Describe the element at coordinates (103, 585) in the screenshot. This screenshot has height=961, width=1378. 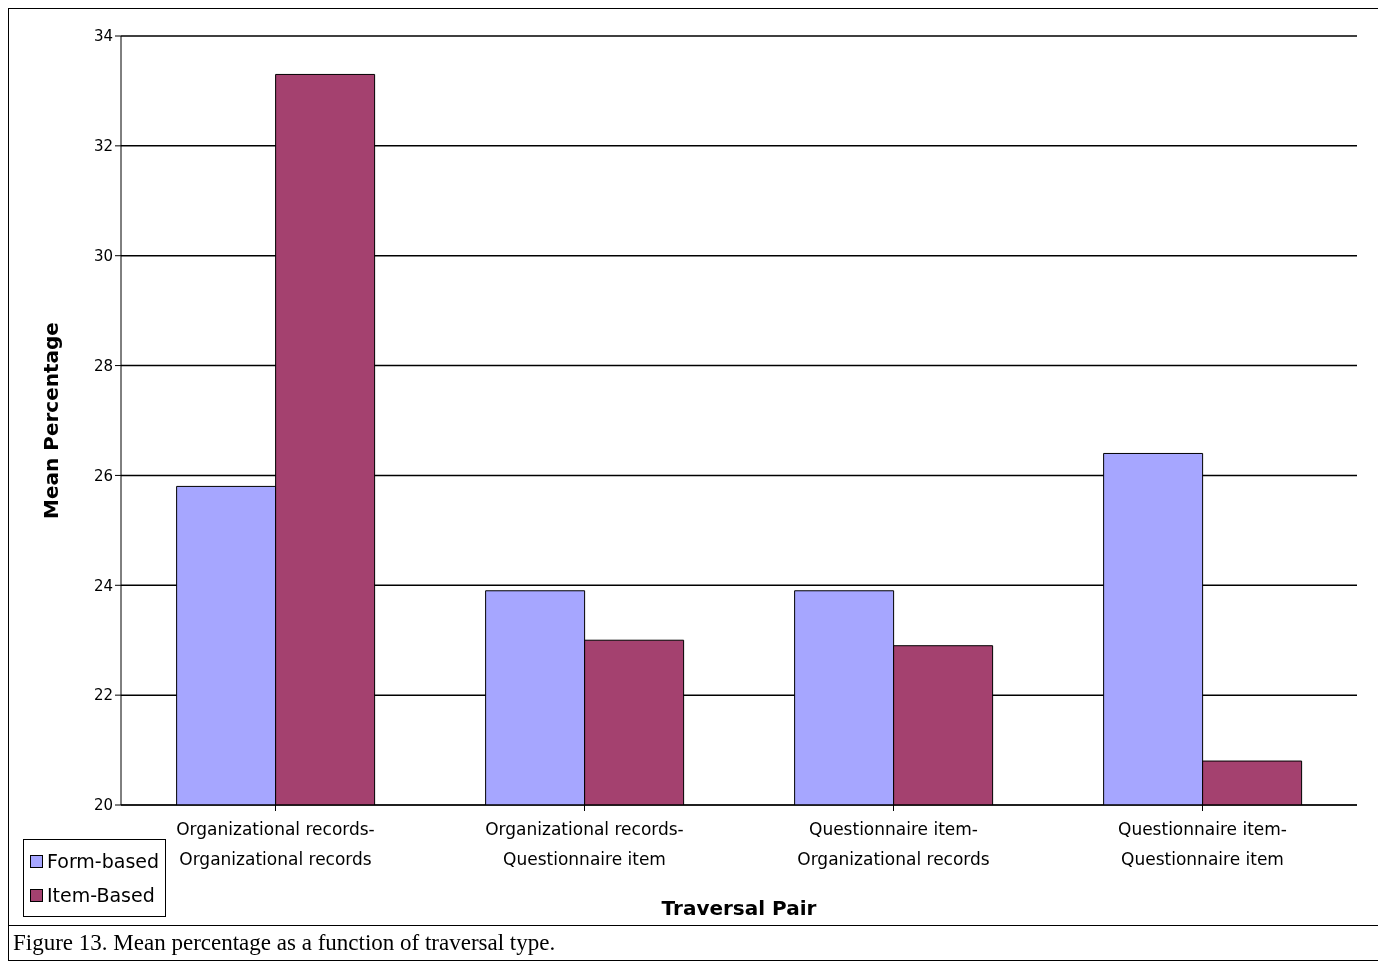
I see `y-tick-label: 24` at that location.